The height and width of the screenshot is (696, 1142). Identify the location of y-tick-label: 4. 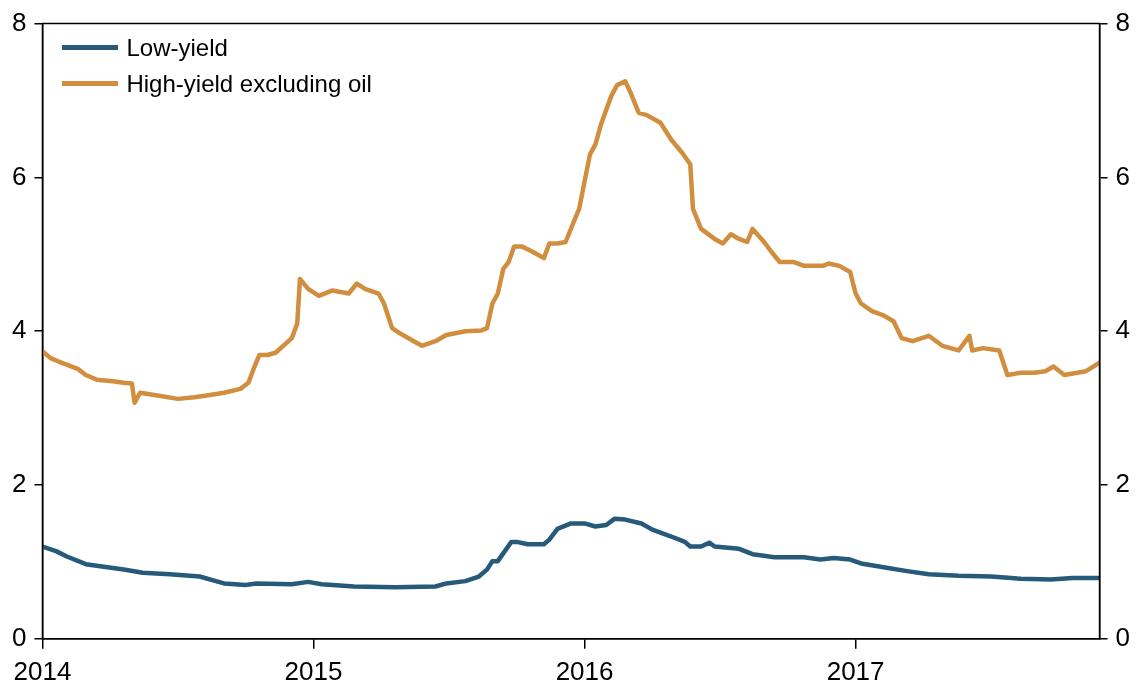
(19, 329).